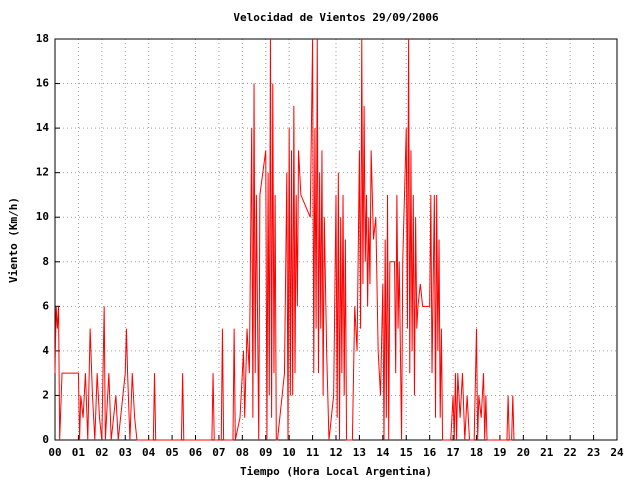  Describe the element at coordinates (101, 452) in the screenshot. I see `x-tick-label: 02` at that location.